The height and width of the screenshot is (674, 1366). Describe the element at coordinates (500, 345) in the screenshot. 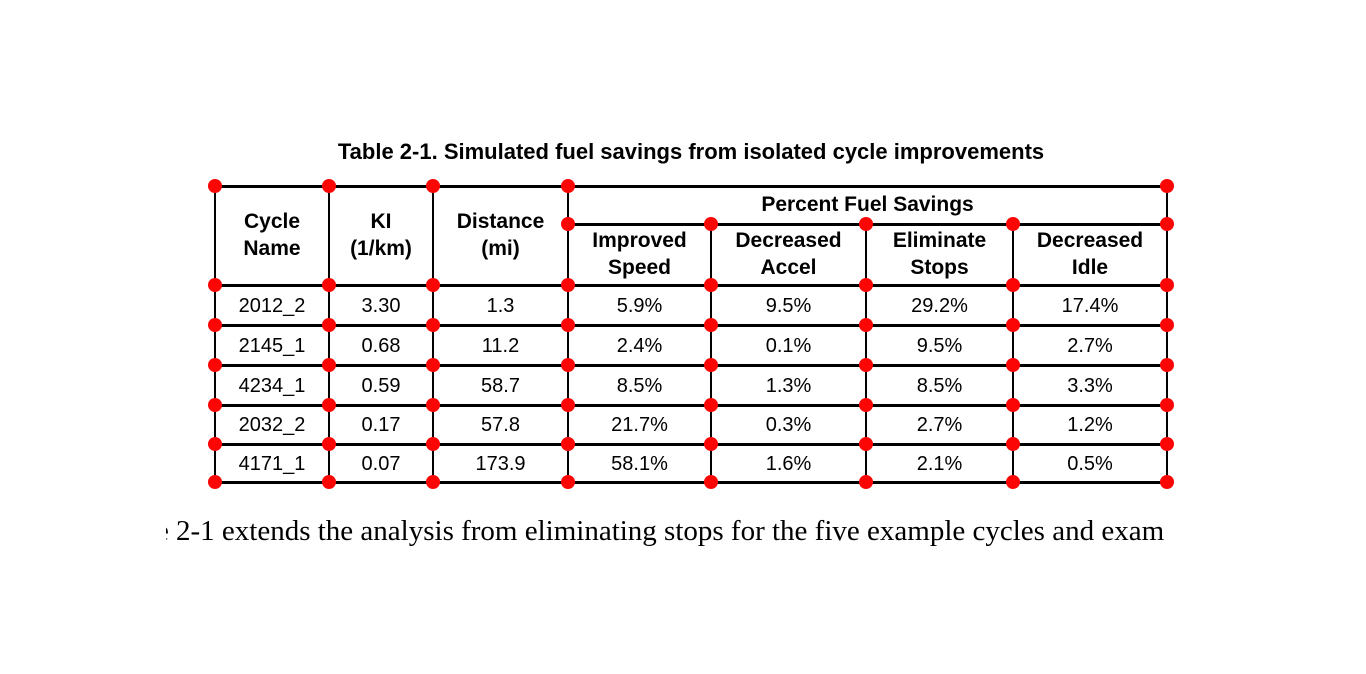

I see `cell-distance: 11.2` at that location.